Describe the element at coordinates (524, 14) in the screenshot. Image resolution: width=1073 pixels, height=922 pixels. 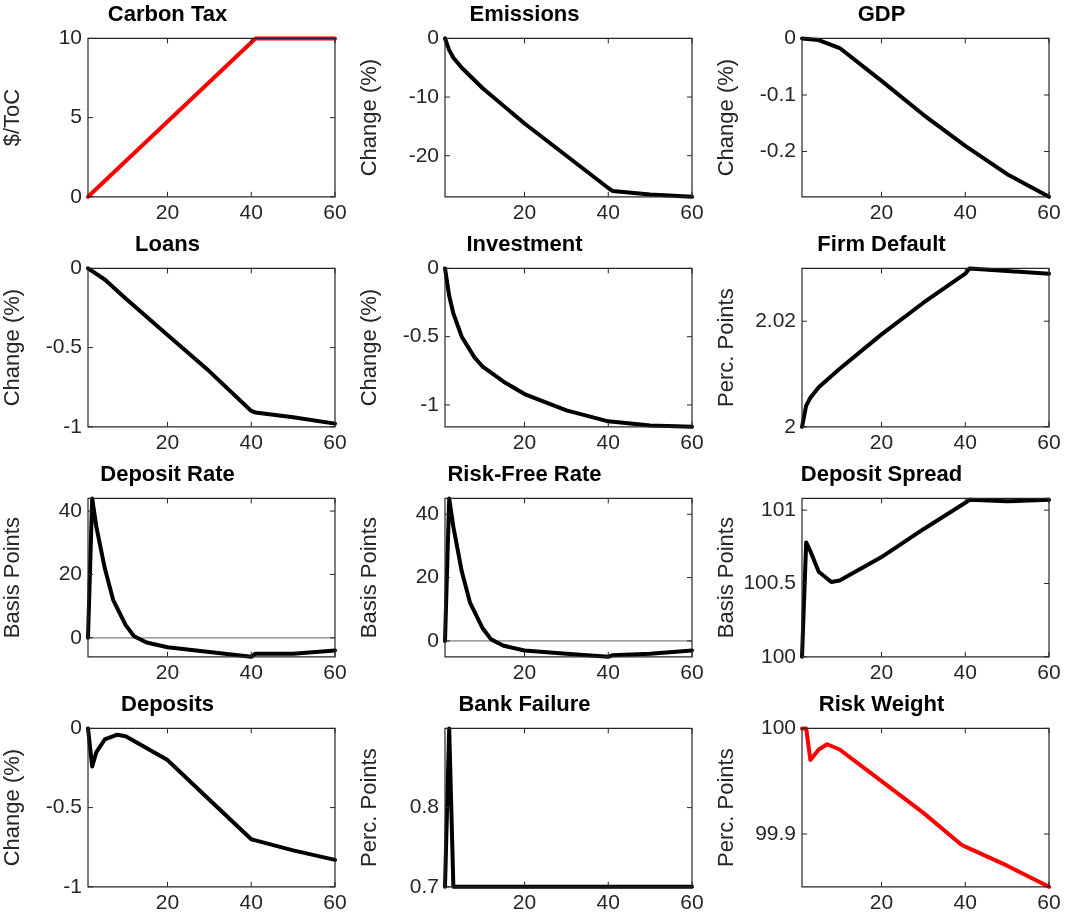
I see `chart-title: Emissions` at that location.